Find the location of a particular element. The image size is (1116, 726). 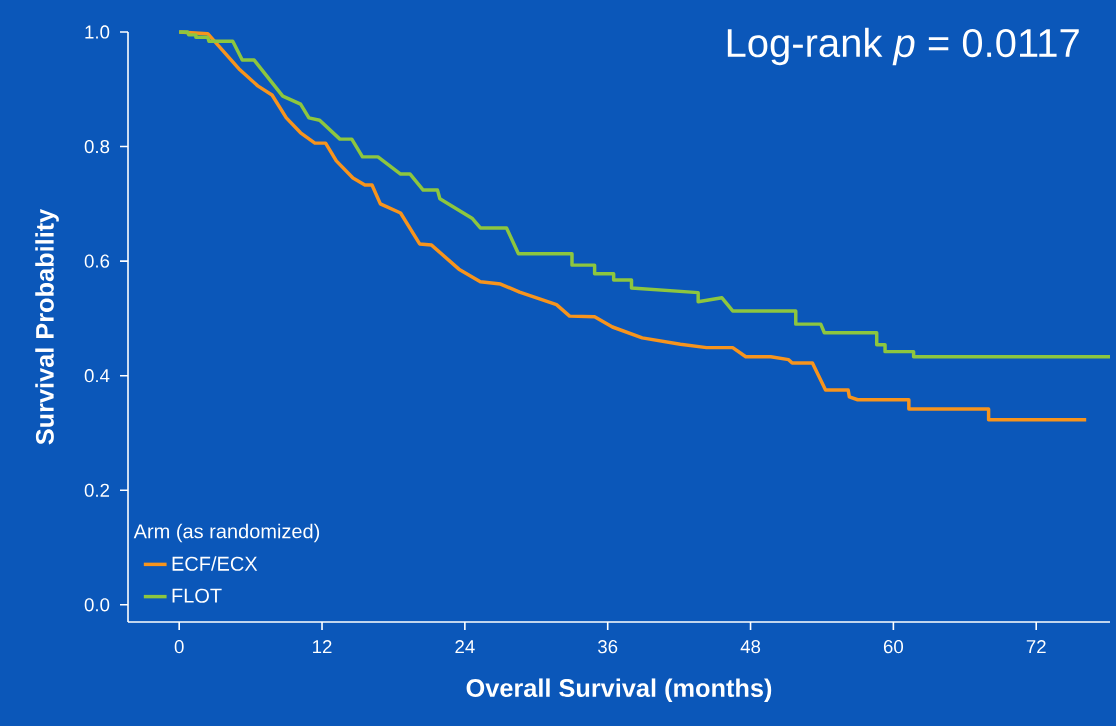

x-tick-label: 36 is located at coordinates (608, 647).